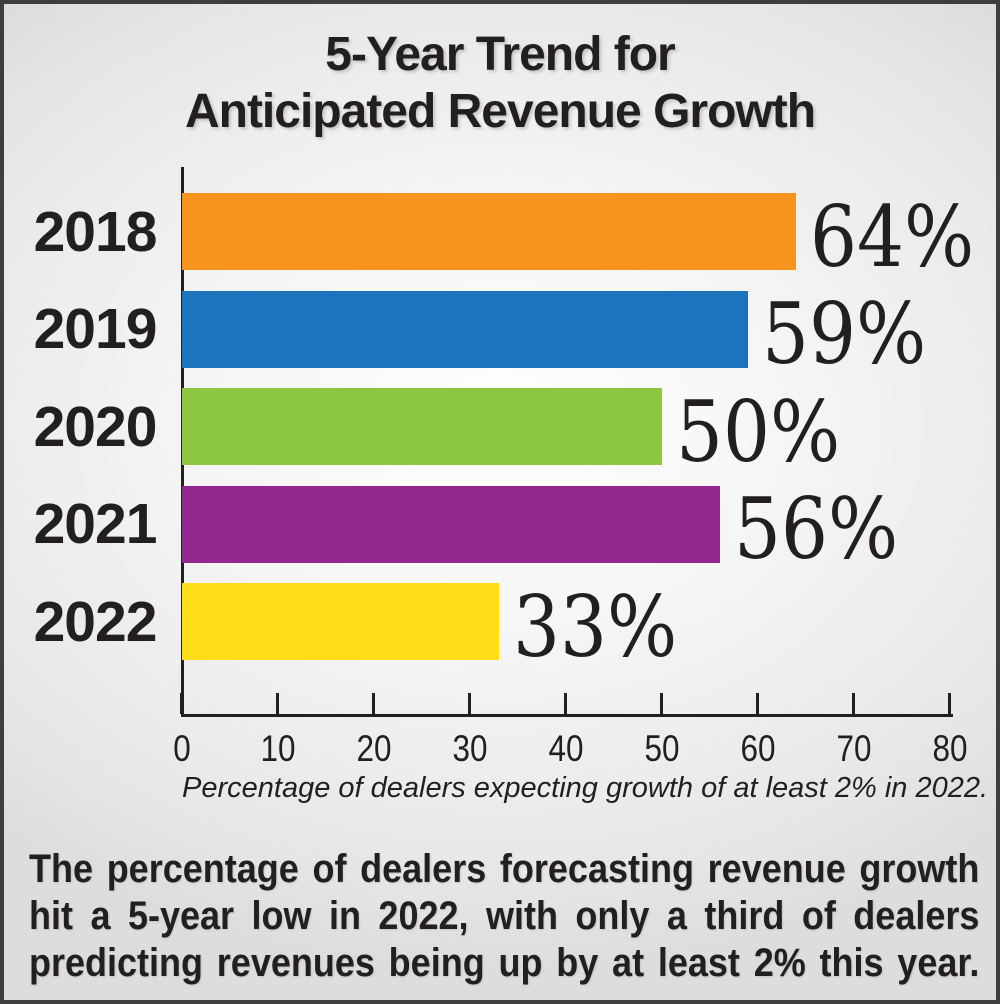 This screenshot has height=1004, width=1000. Describe the element at coordinates (374, 748) in the screenshot. I see `x-tick-label-20: 20` at that location.